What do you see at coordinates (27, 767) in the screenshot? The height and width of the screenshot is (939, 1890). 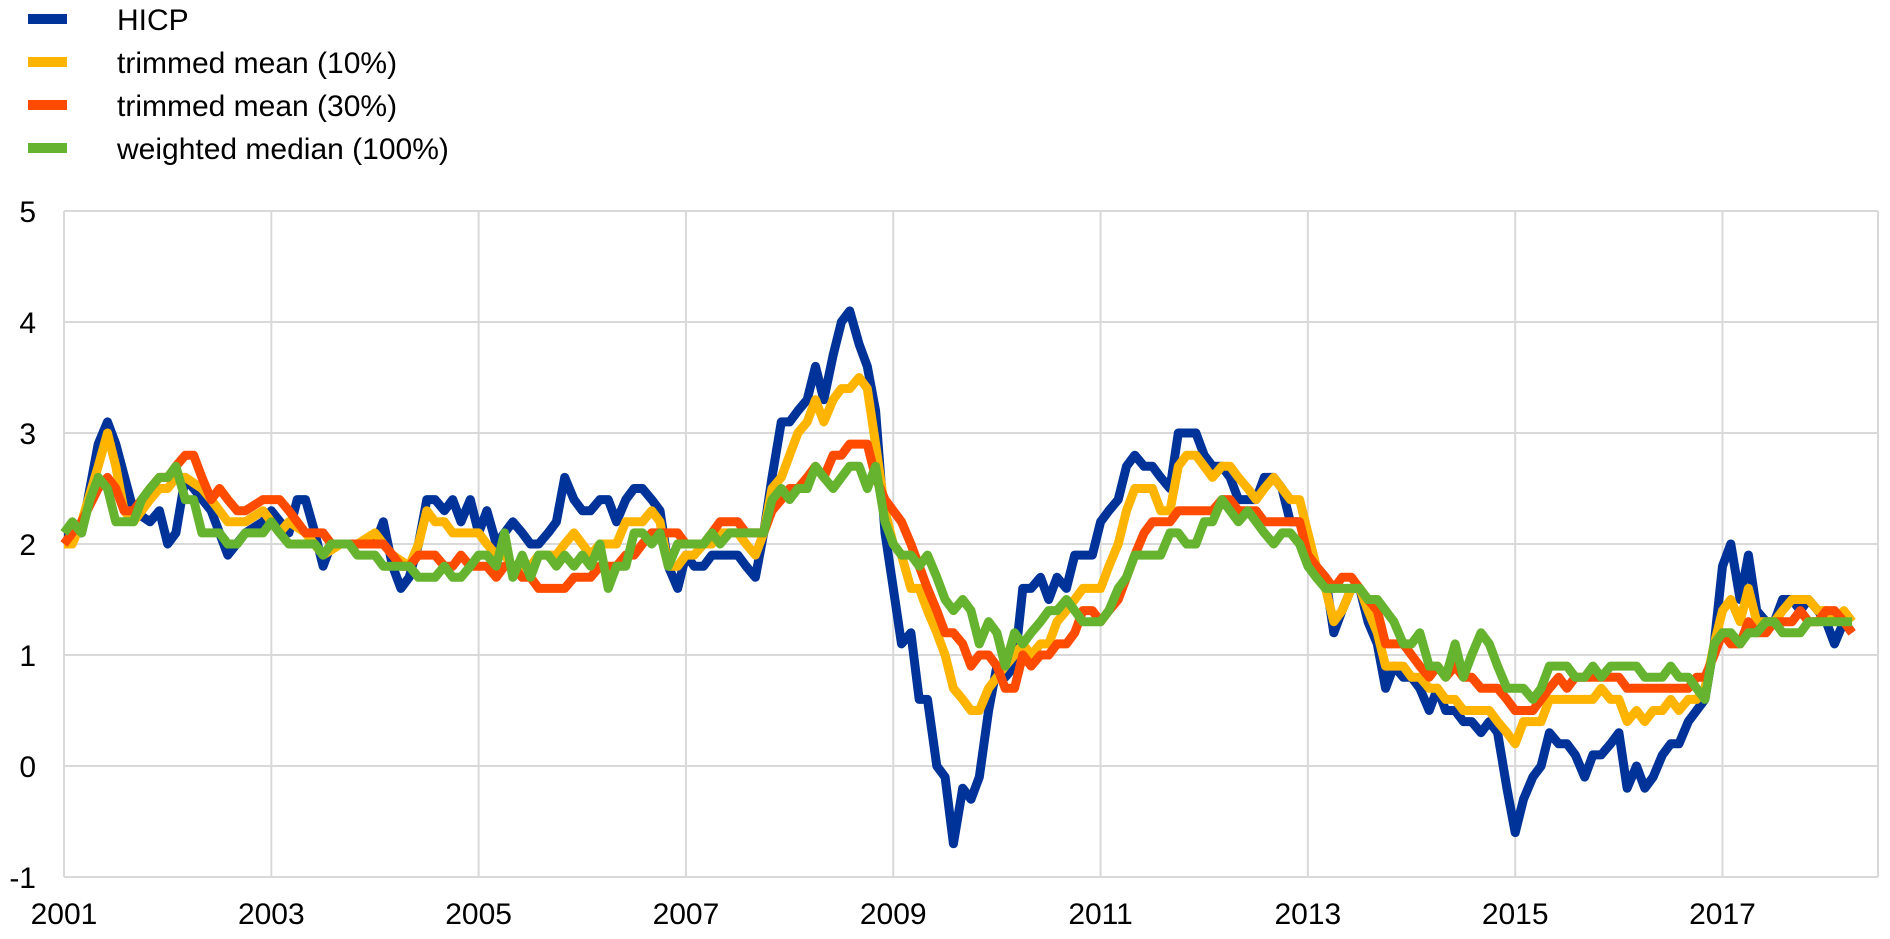 I see `y-tick-label: 0` at bounding box center [27, 767].